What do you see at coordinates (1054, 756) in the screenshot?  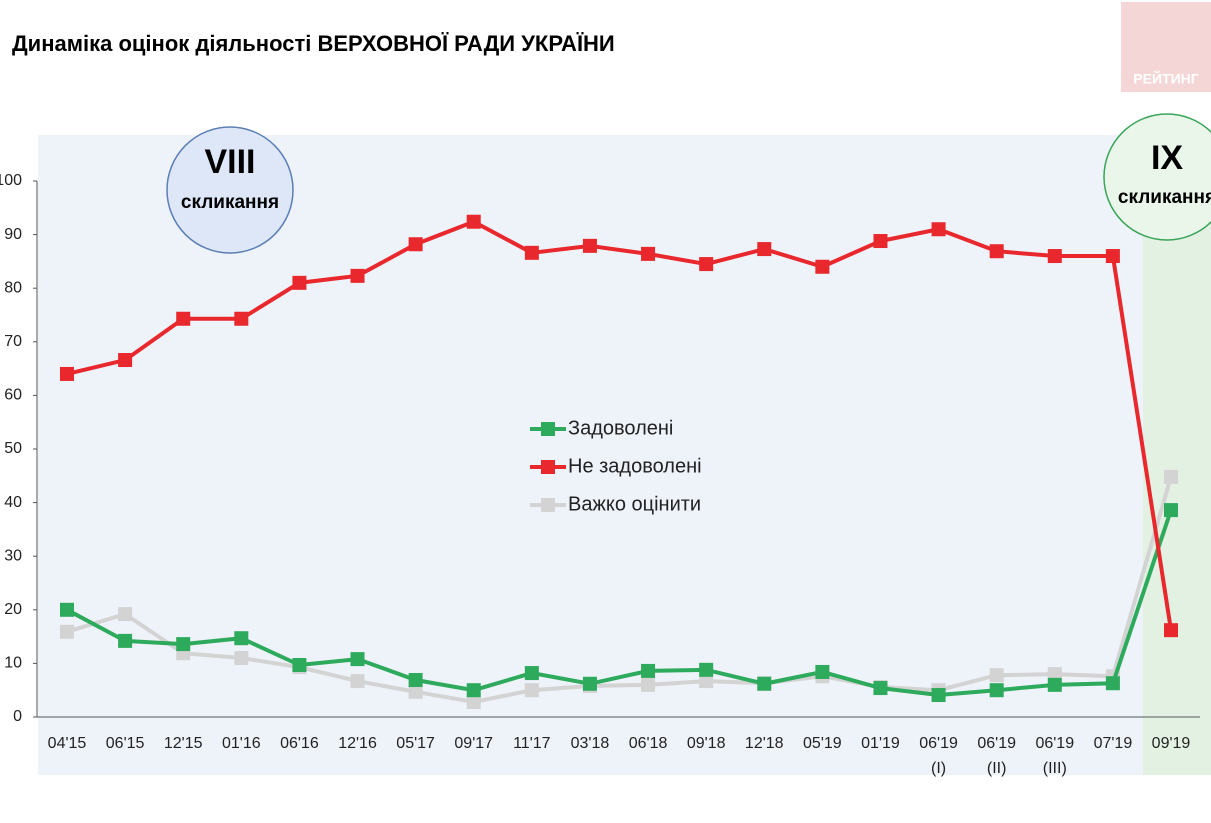 I see `x-tick-label: 06'19 (III)` at bounding box center [1054, 756].